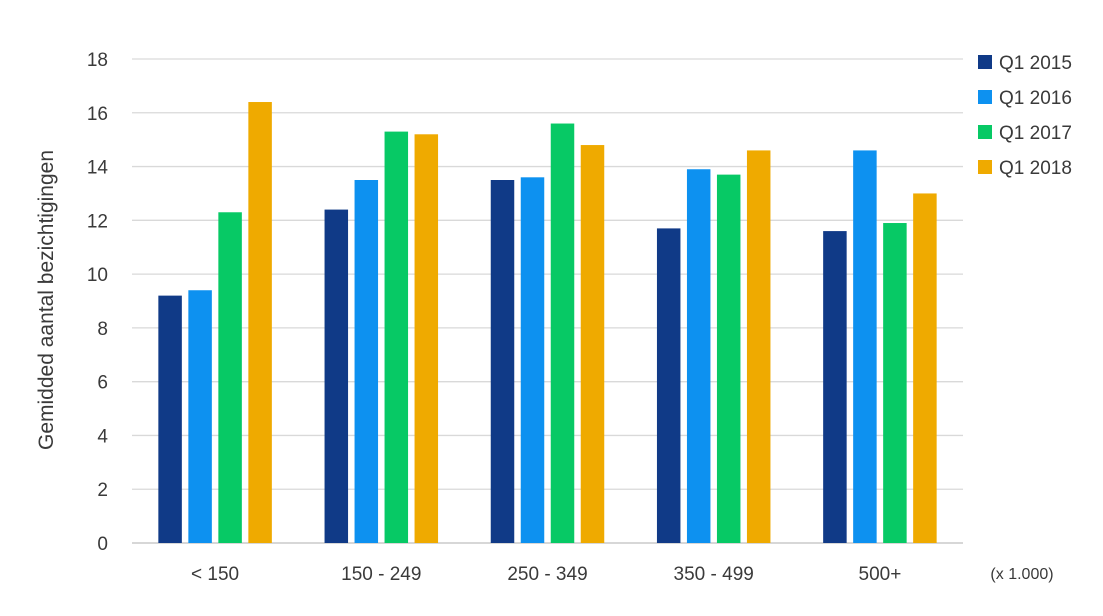  Describe the element at coordinates (102, 544) in the screenshot. I see `y-tick-label: 0` at that location.